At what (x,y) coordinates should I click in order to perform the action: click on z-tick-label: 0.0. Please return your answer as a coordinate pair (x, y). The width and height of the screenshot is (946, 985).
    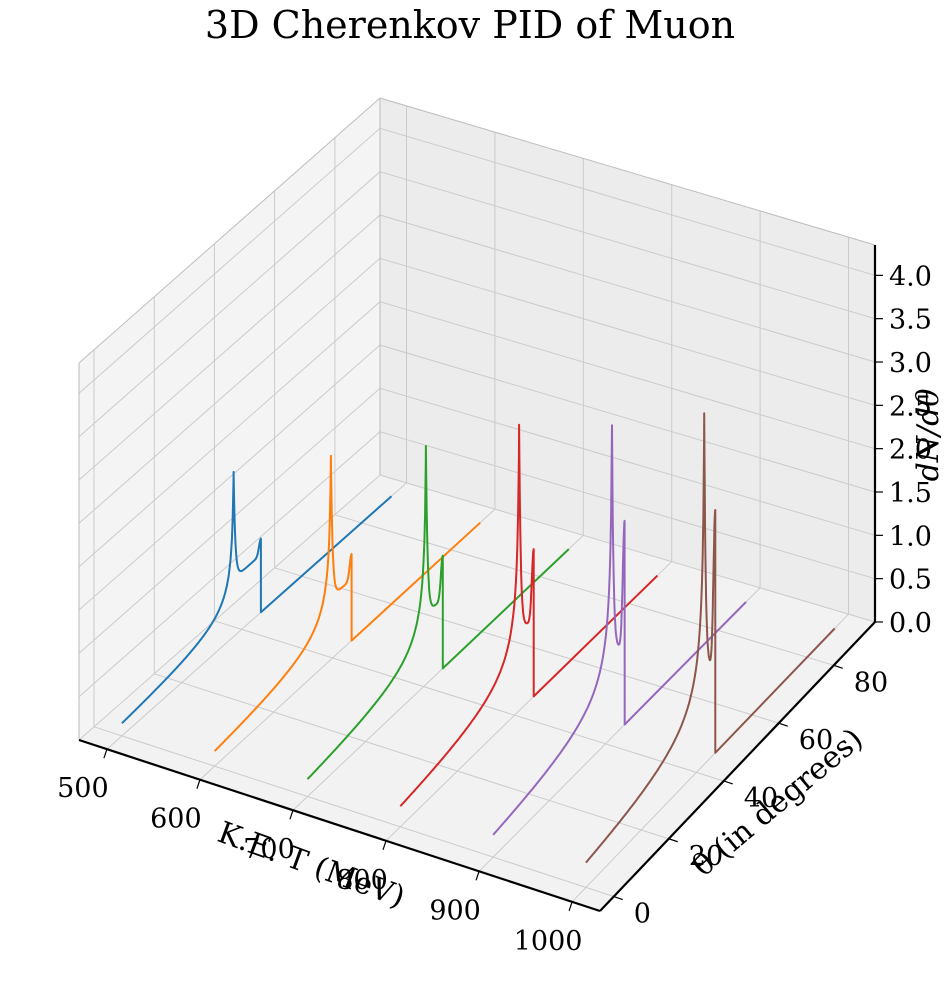
    Looking at the image, I should click on (910, 623).